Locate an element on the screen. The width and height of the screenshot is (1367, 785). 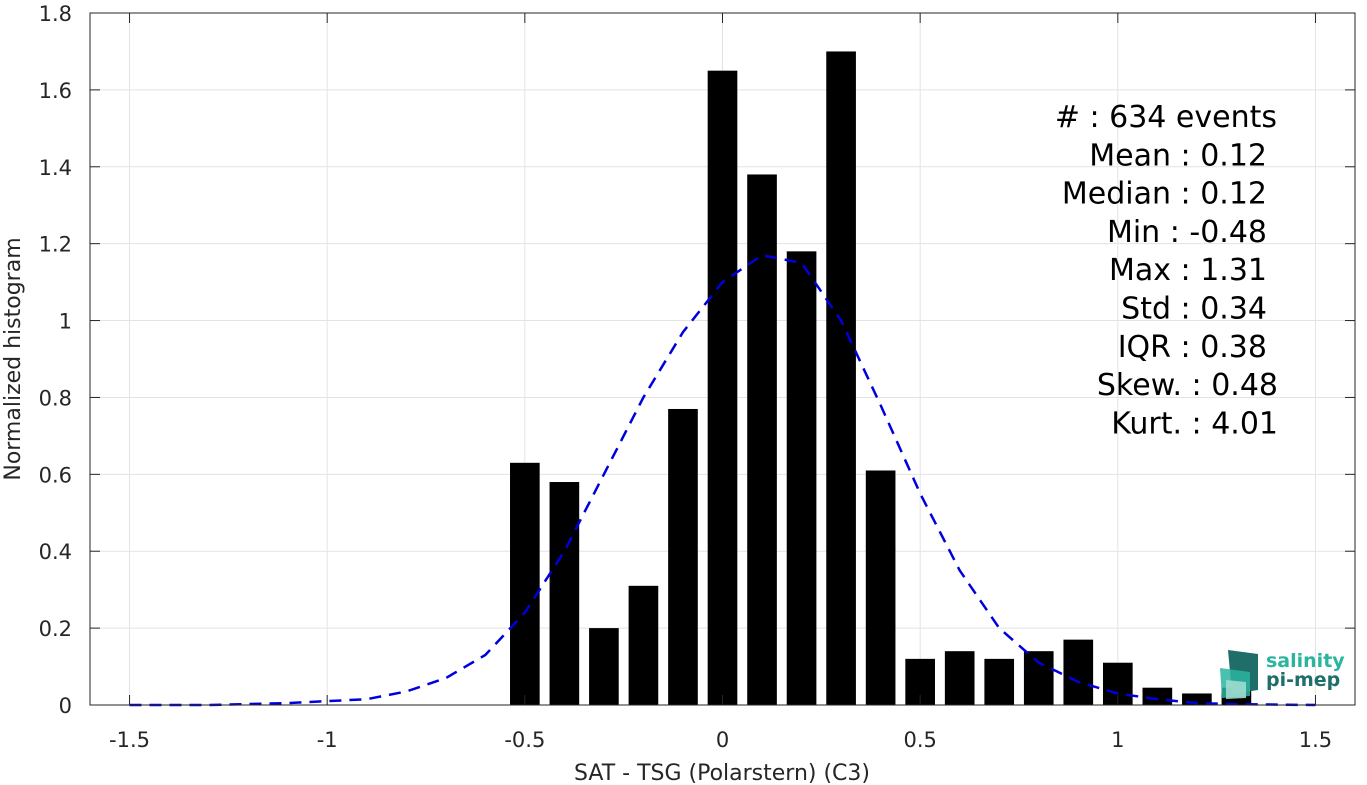
stats-line-1: Mean : 0.12 is located at coordinates (1178, 155).